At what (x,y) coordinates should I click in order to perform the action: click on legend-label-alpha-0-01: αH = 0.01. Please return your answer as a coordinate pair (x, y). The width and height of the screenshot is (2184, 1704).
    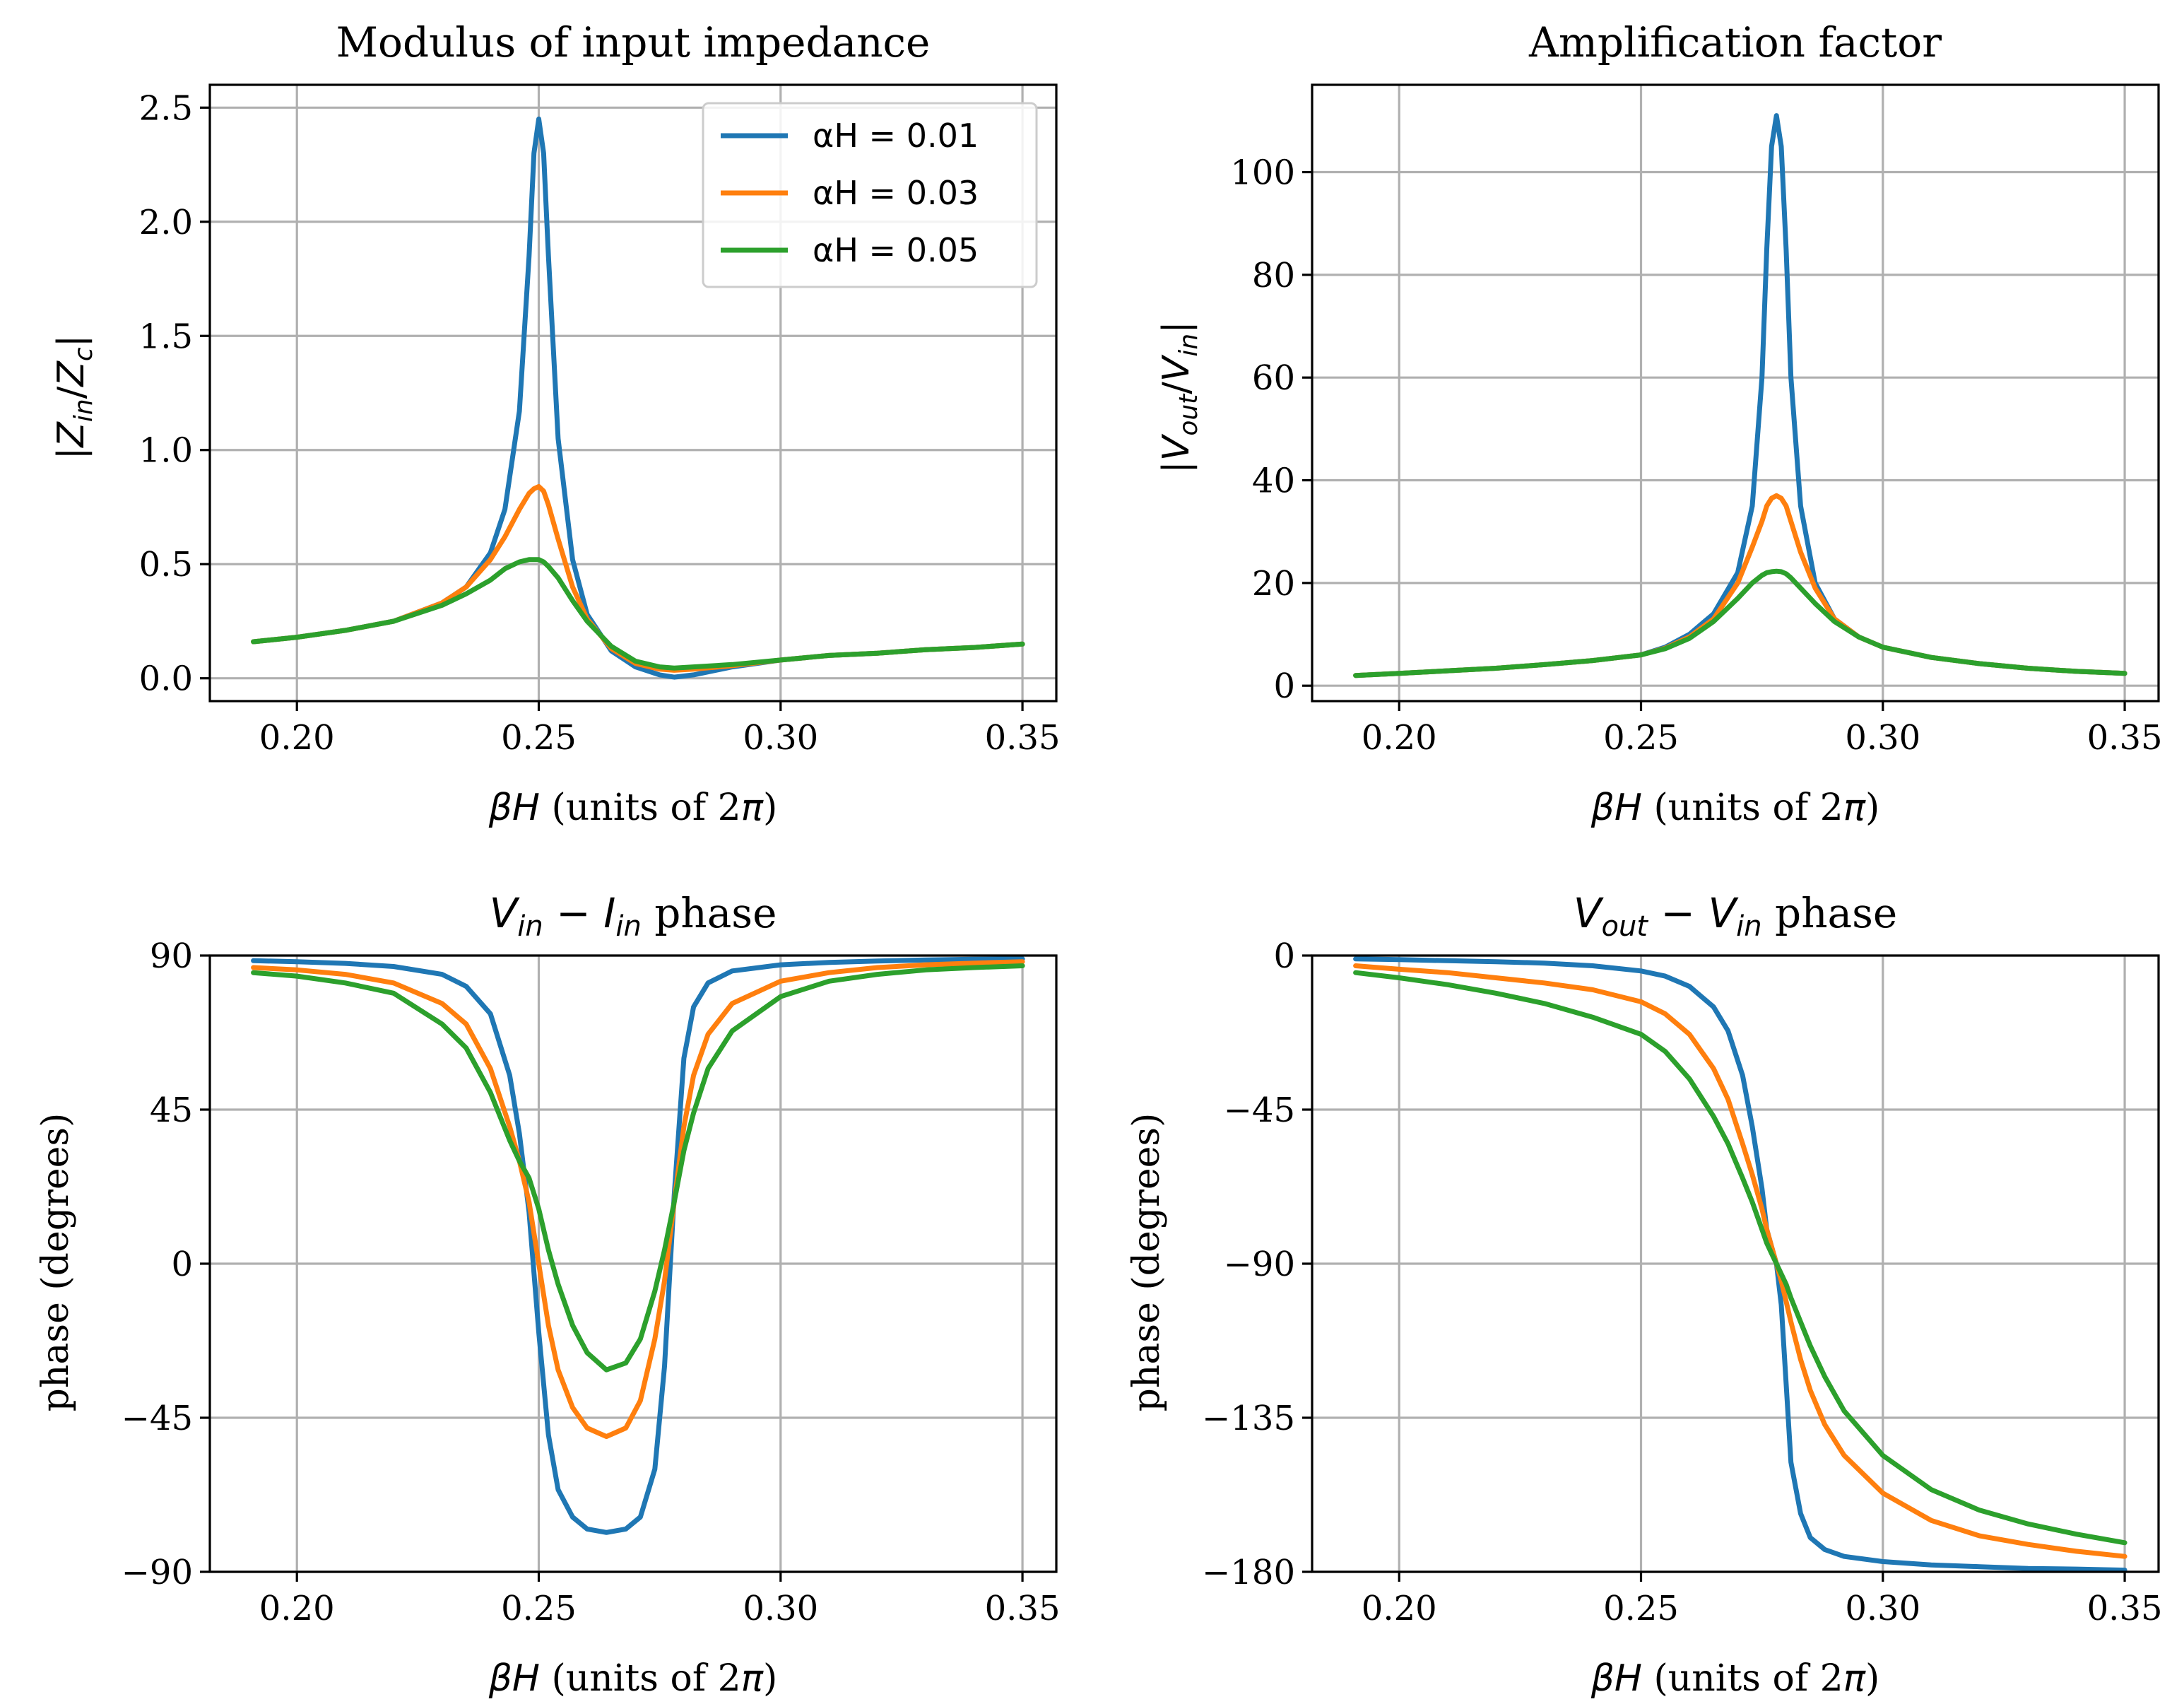
    Looking at the image, I should click on (896, 136).